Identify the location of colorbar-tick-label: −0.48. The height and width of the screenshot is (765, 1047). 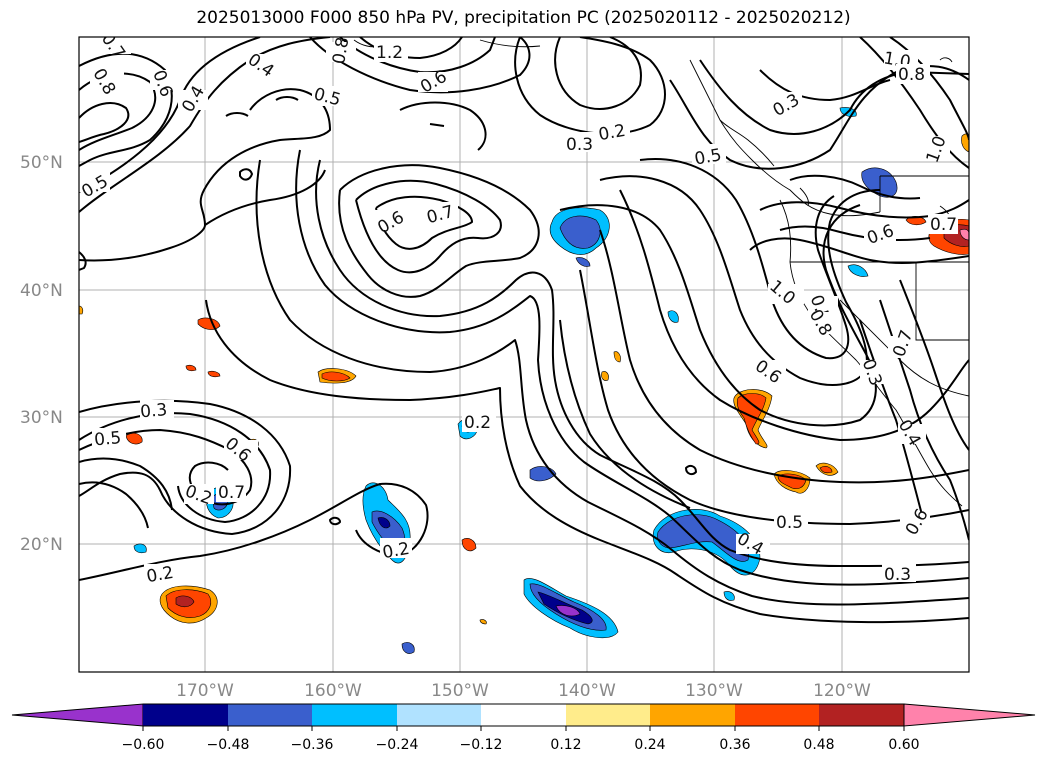
(228, 745).